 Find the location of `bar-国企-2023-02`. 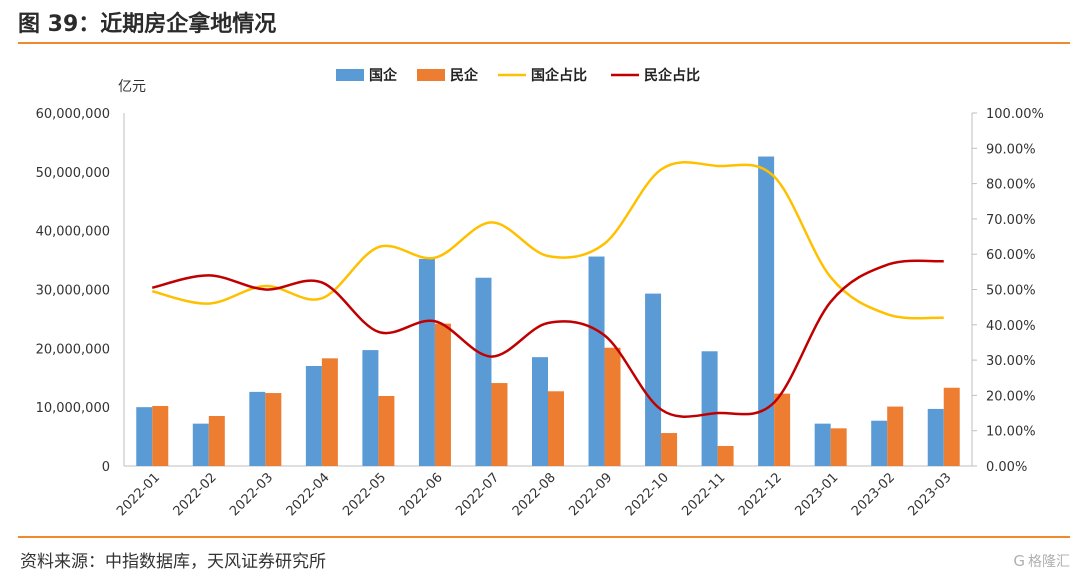

bar-国企-2023-02 is located at coordinates (879, 443).